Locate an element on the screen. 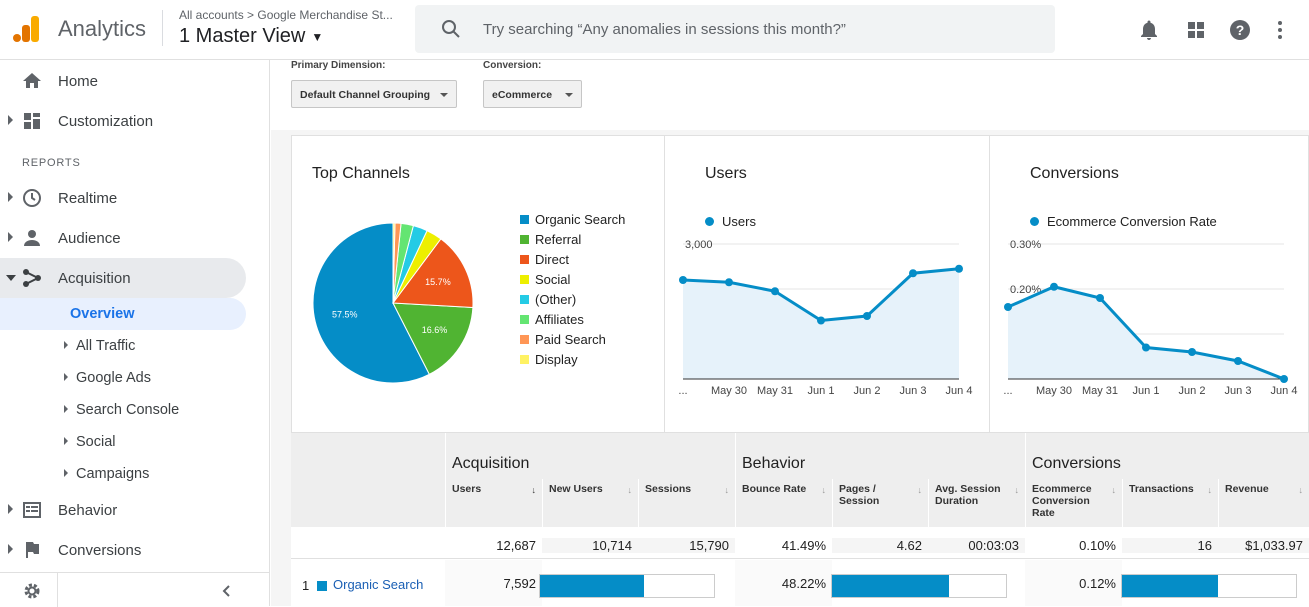  panel-title: Users is located at coordinates (726, 173).